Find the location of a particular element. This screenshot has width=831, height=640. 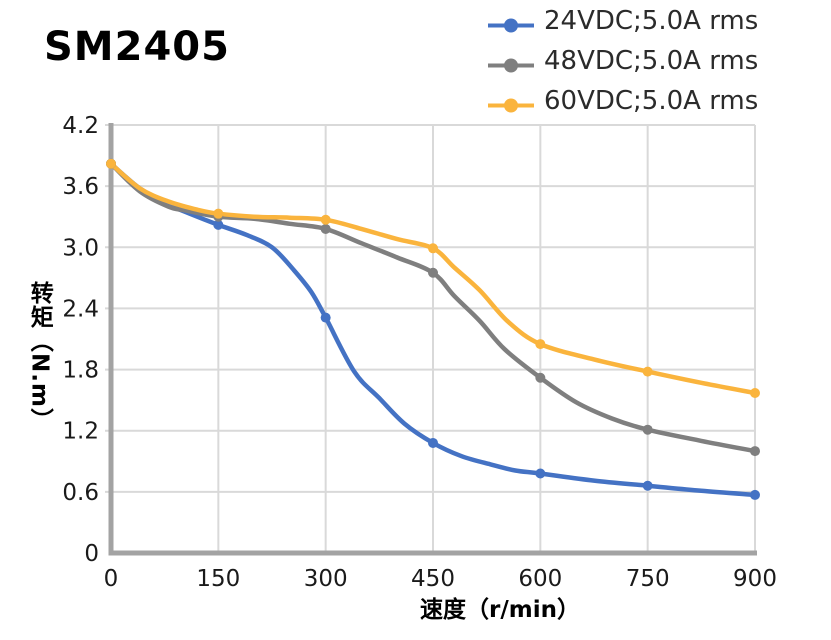

legend-label: 60VDC;5.0A rms is located at coordinates (651, 100).